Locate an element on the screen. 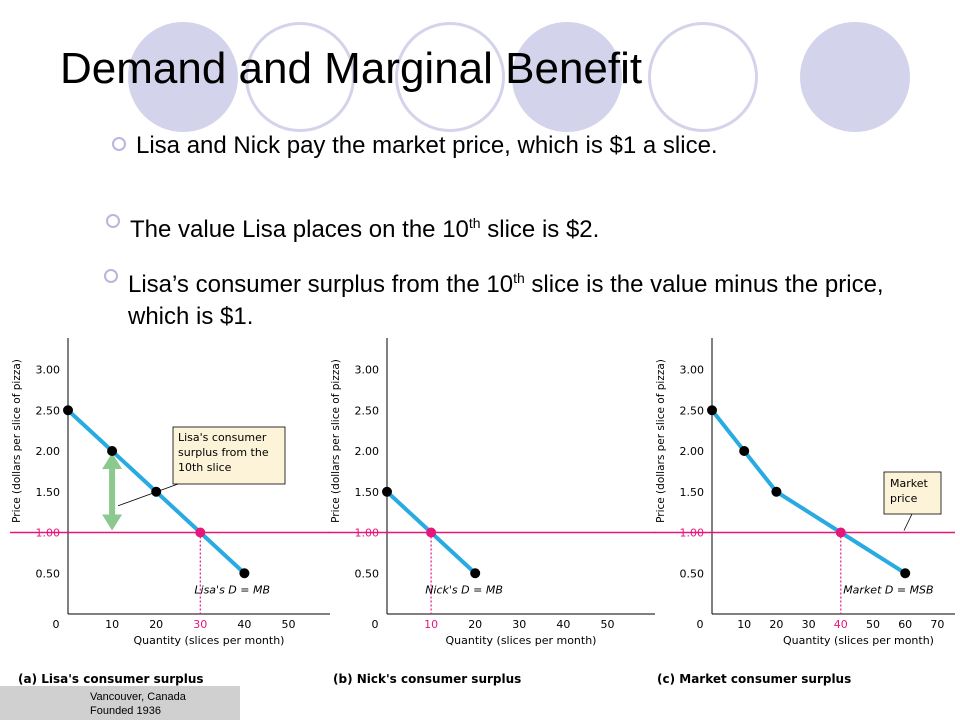  callout-text: Lisa's consumer is located at coordinates (222, 437).